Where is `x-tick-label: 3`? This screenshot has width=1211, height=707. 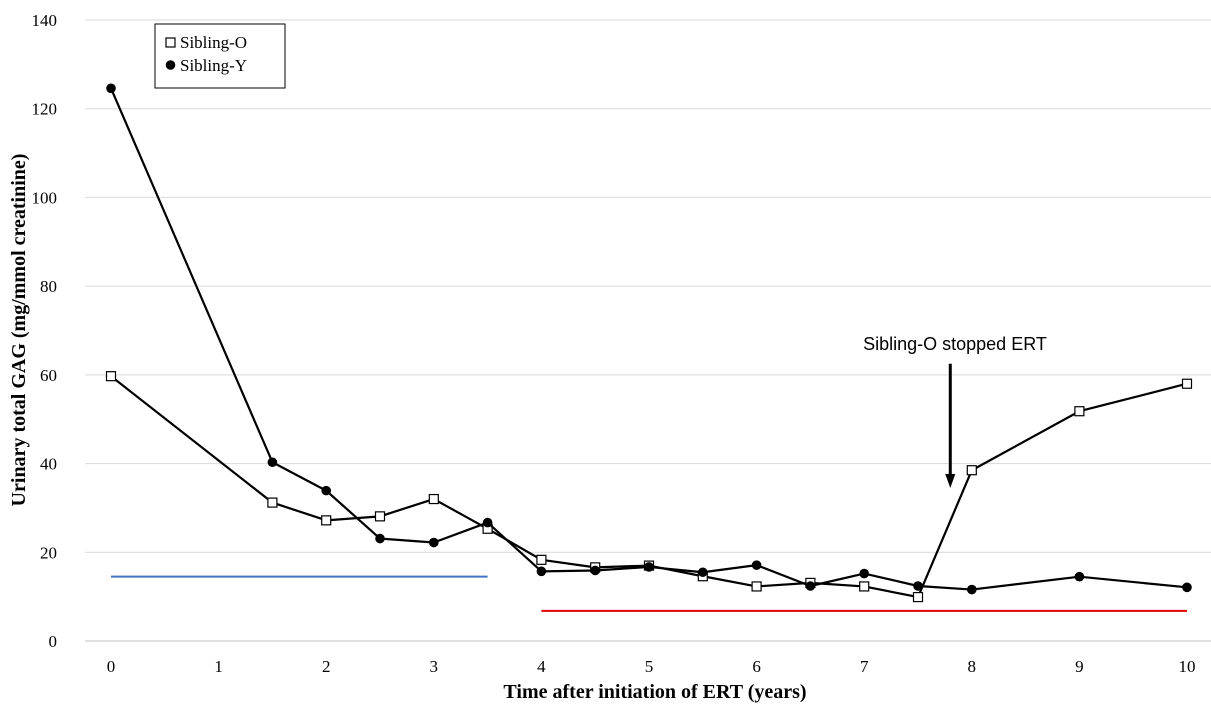 x-tick-label: 3 is located at coordinates (434, 666).